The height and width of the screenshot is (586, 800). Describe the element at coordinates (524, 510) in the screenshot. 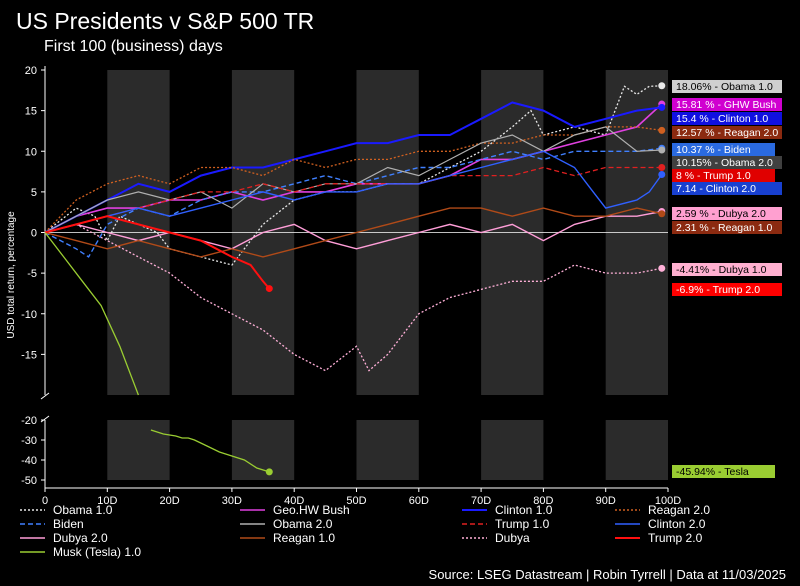

I see `legend-label: Clinton 1.0` at that location.